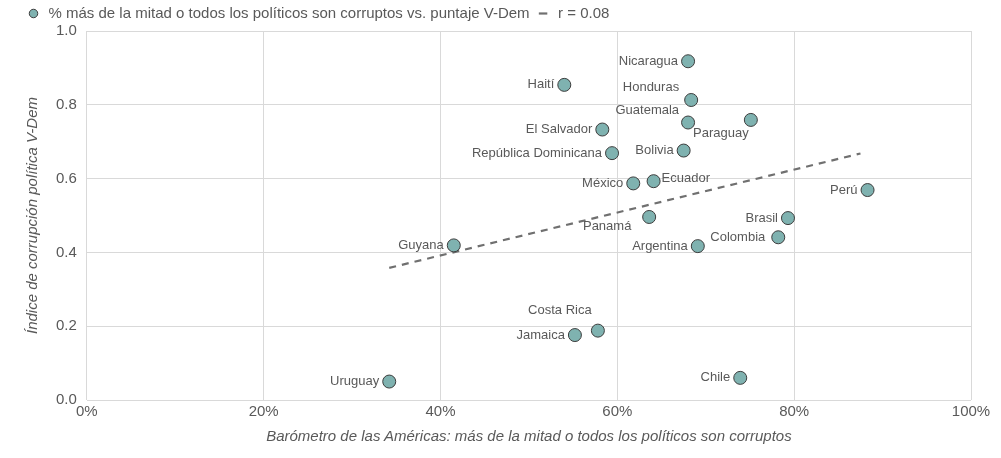 The image size is (1001, 458). What do you see at coordinates (715, 377) in the screenshot?
I see `annotation: Chile` at bounding box center [715, 377].